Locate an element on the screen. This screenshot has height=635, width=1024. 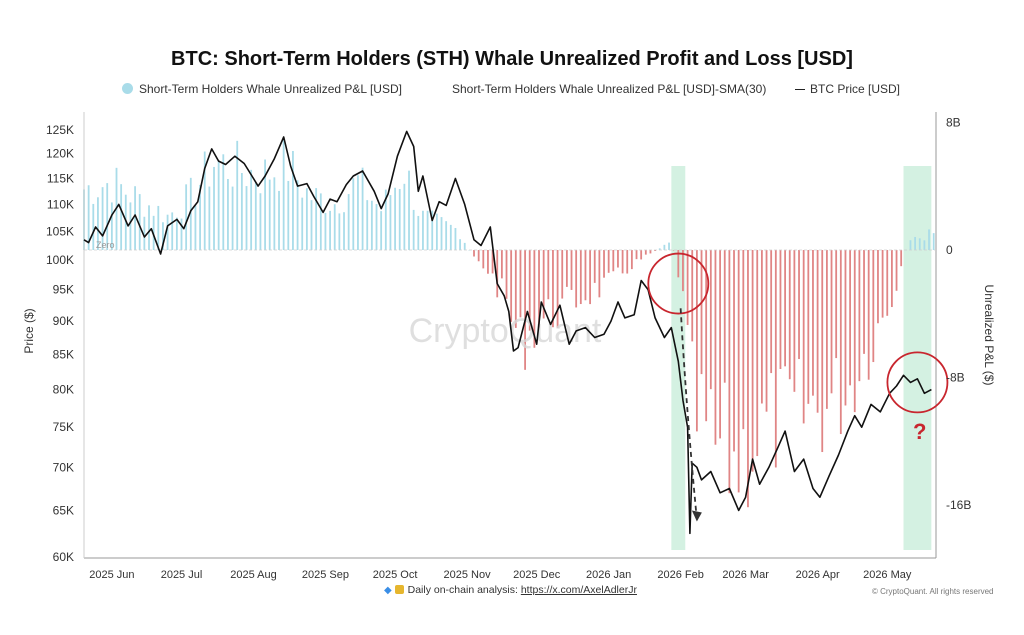
y-right-tick-label: -16B is located at coordinates (958, 505).